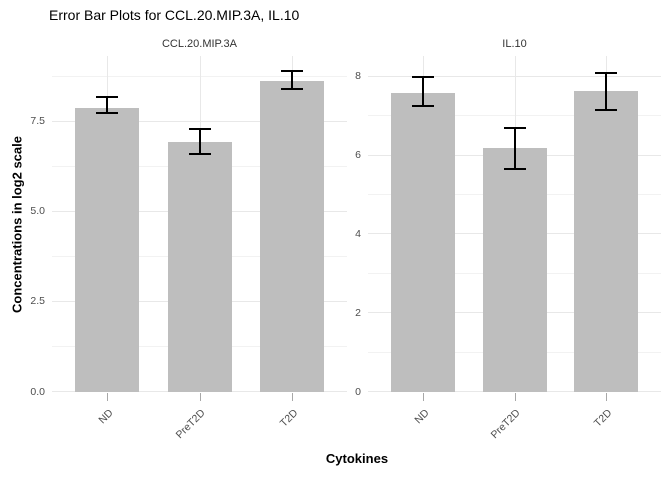  What do you see at coordinates (37, 301) in the screenshot?
I see `y-tick-label: 2.5` at bounding box center [37, 301].